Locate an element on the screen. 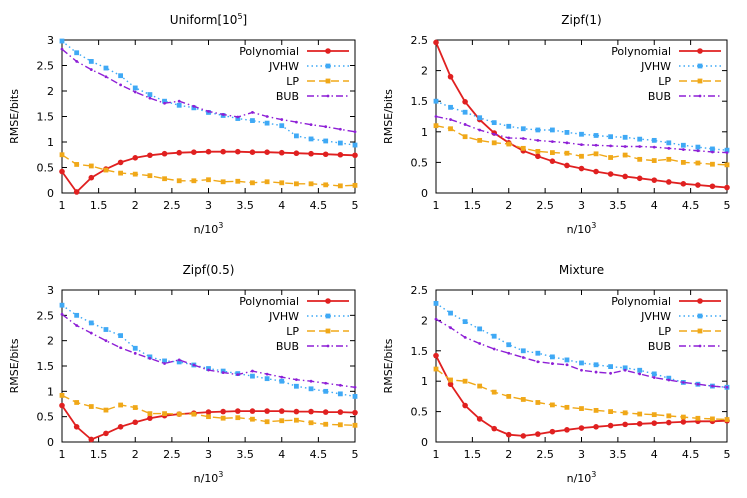 This screenshot has height=498, width=747. x-axis-label: n/103 is located at coordinates (209, 228).